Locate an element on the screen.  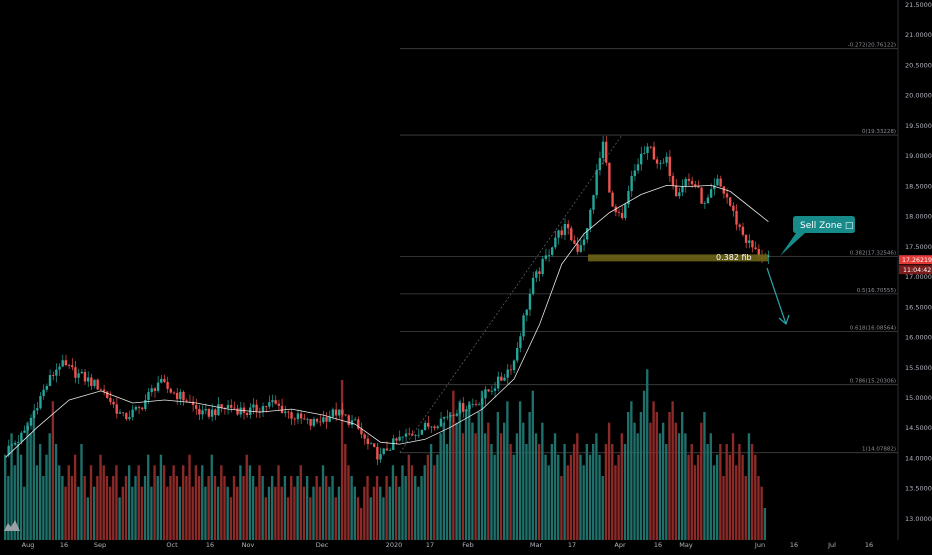
fib-level-label: 0(19.33228) is located at coordinates (879, 132).